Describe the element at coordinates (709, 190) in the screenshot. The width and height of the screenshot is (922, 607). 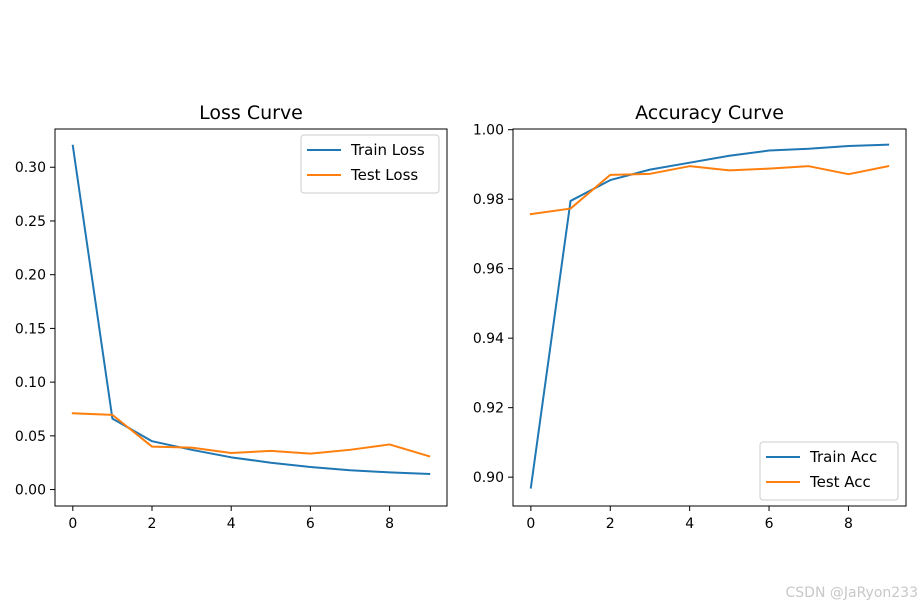
I see `acc-series-line-test-acc` at that location.